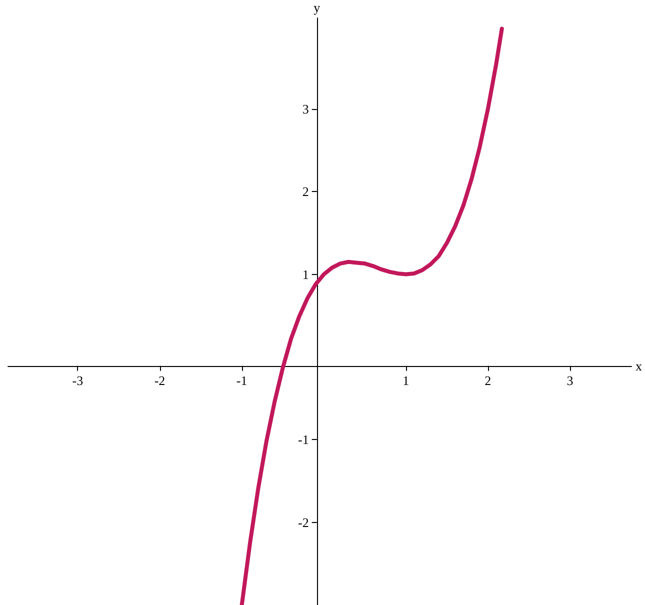 The image size is (645, 605). I want to click on y-tick-label: -1, so click(303, 440).